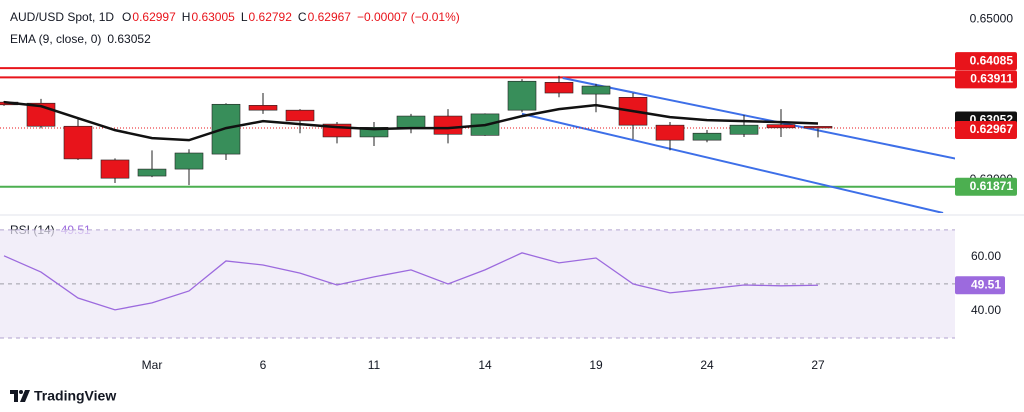 This screenshot has width=1024, height=412. What do you see at coordinates (991, 79) in the screenshot?
I see `price-label: 0.63911` at bounding box center [991, 79].